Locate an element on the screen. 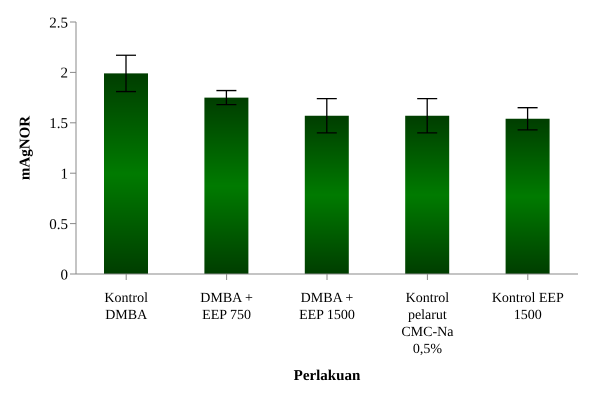  y-tick-label: 1 is located at coordinates (64, 174).